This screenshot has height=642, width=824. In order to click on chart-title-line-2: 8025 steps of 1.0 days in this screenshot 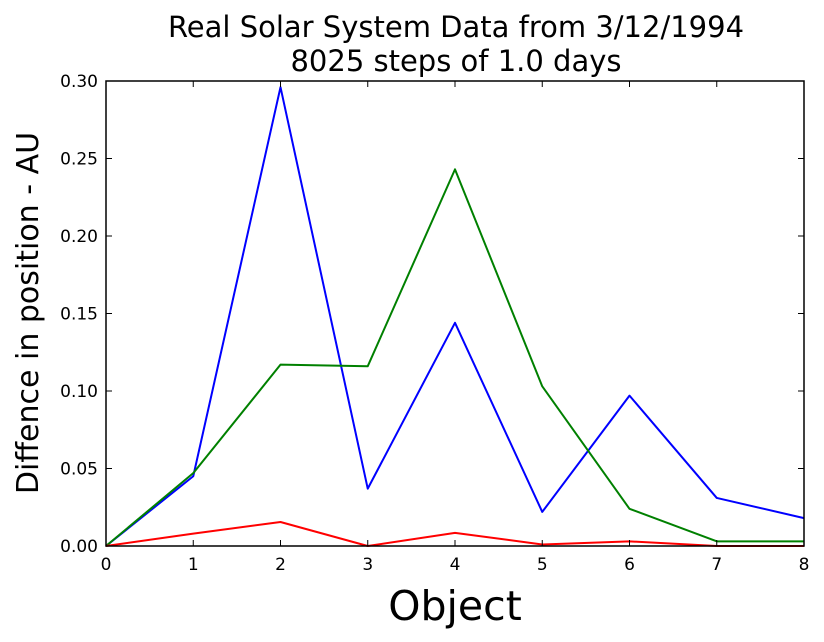, I will do `click(455, 61)`.